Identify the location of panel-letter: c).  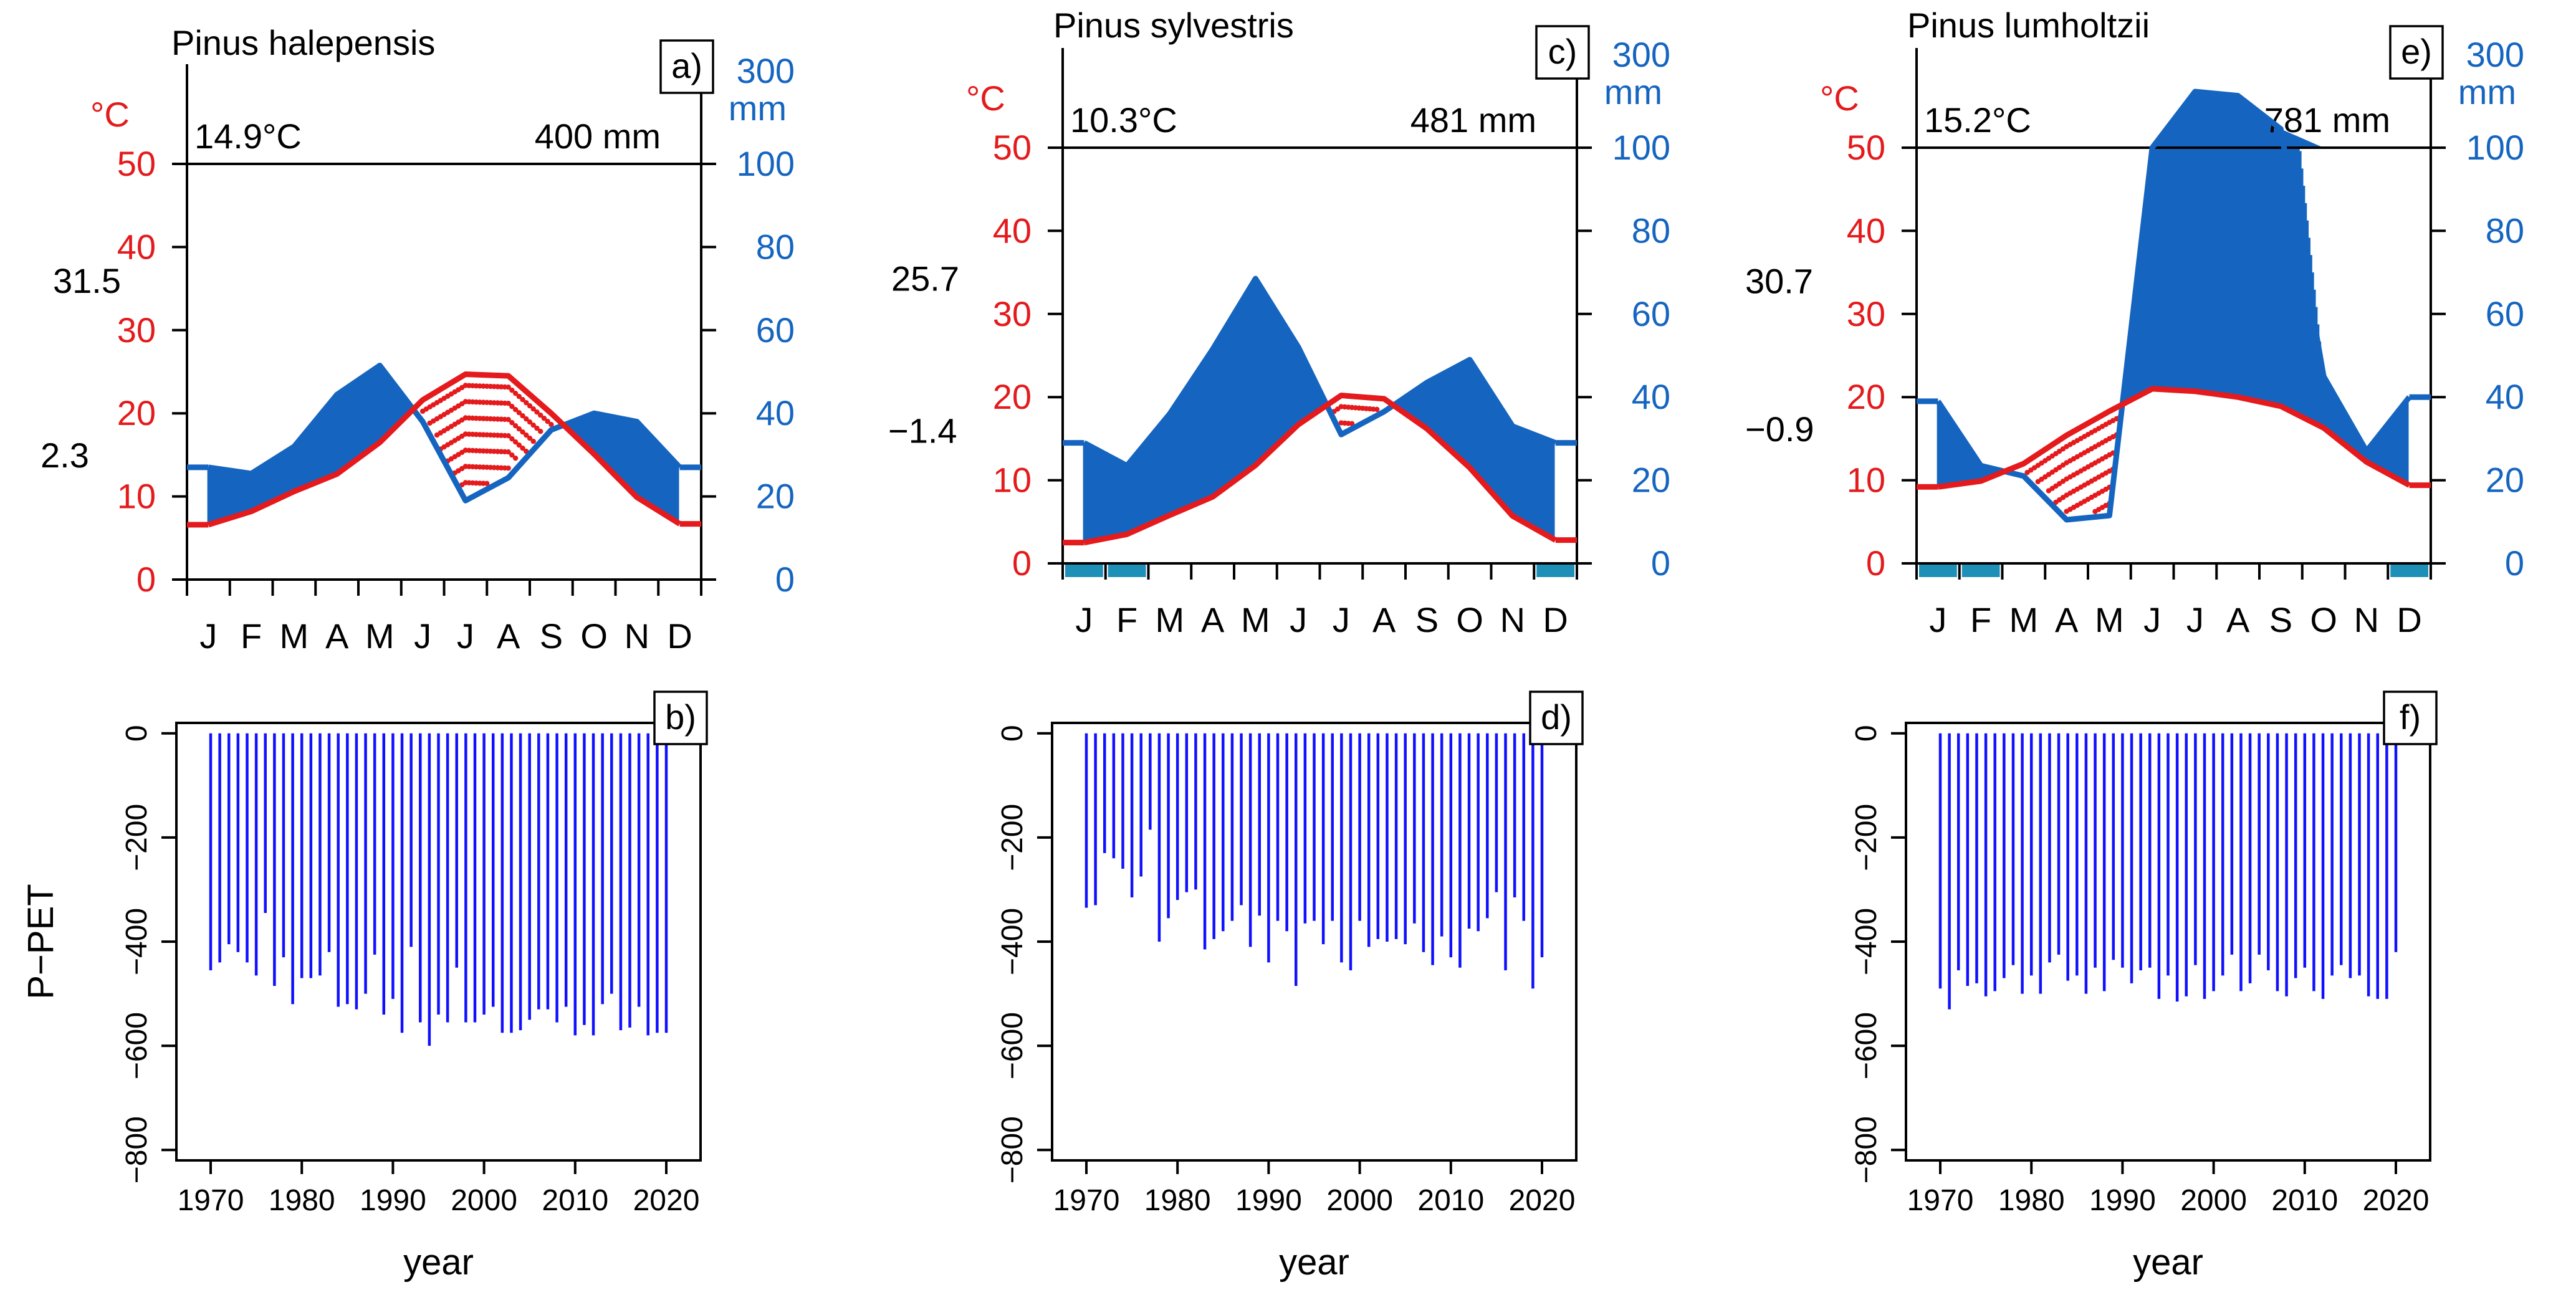
(1563, 51).